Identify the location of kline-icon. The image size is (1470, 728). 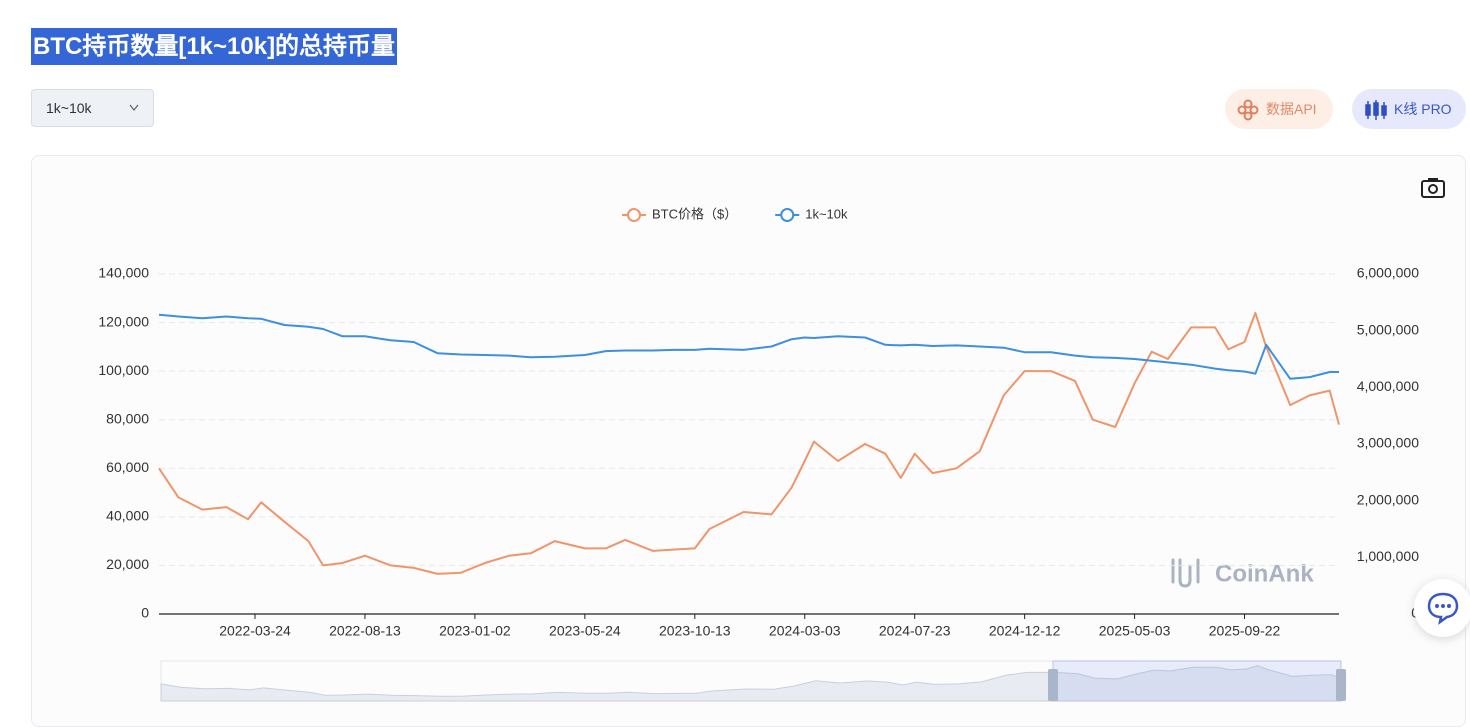
(1376, 110).